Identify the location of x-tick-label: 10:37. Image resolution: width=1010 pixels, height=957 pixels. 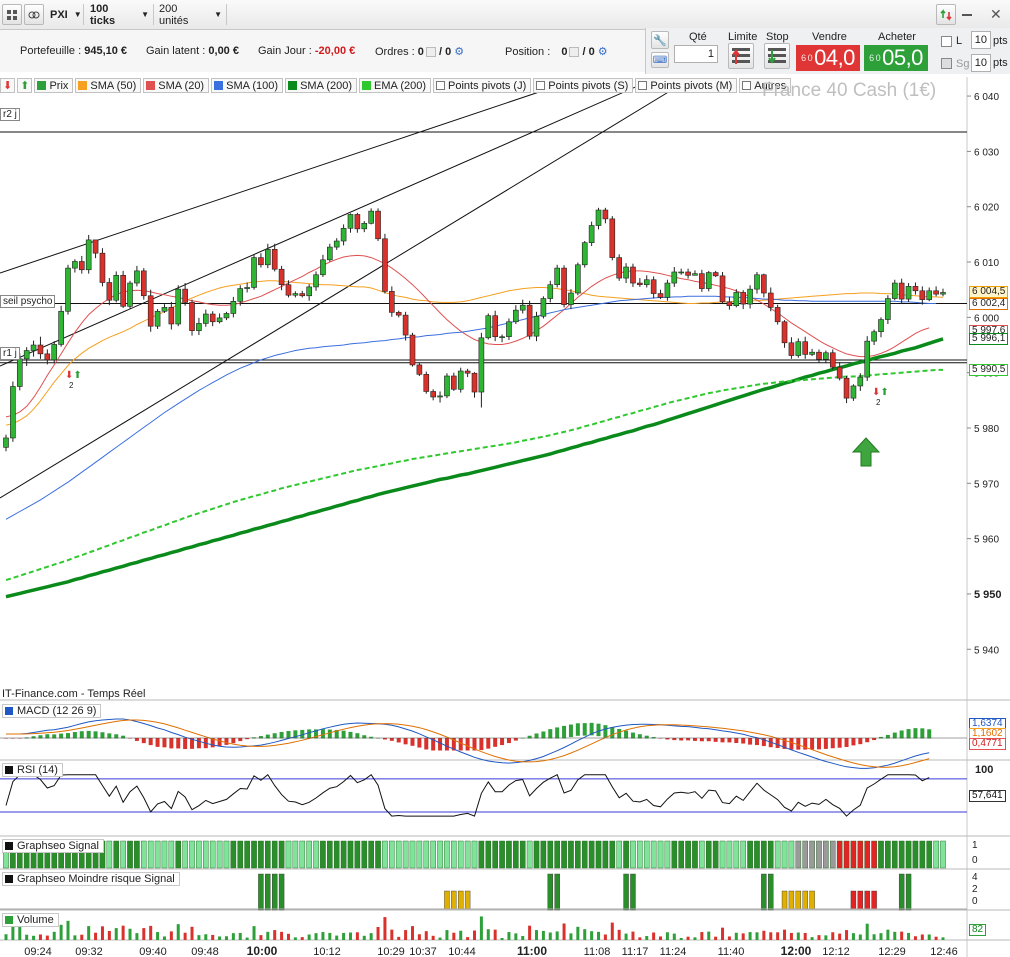
(423, 951).